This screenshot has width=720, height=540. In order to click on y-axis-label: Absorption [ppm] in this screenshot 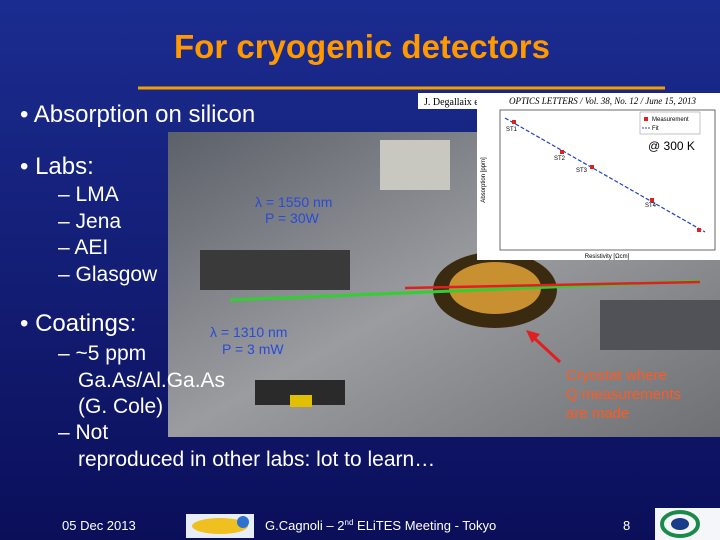, I will do `click(484, 180)`.